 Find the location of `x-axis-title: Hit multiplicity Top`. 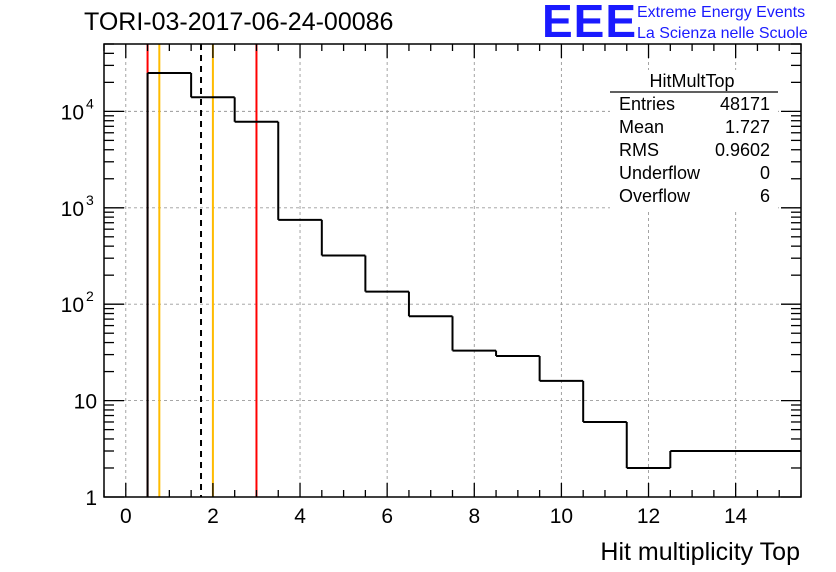

x-axis-title: Hit multiplicity Top is located at coordinates (700, 552).